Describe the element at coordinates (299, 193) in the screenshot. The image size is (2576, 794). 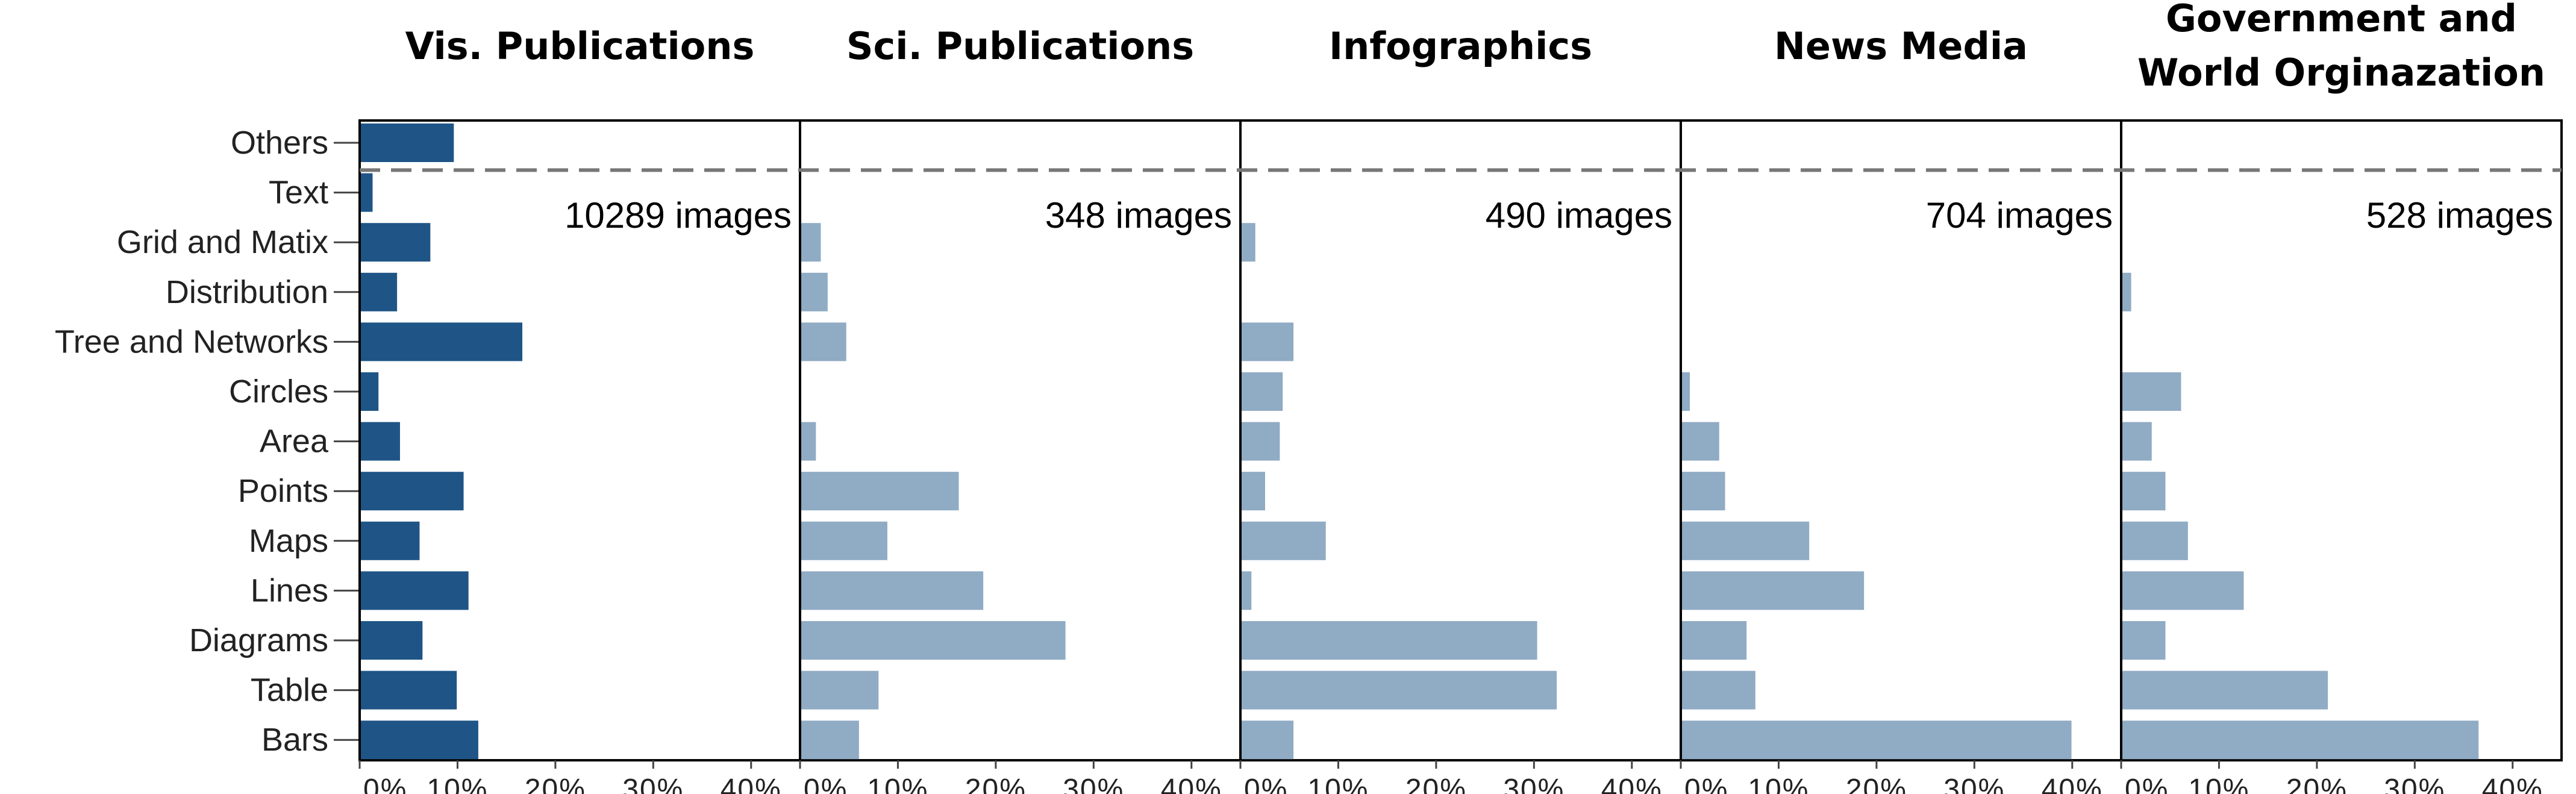
I see `category-label: Text` at that location.